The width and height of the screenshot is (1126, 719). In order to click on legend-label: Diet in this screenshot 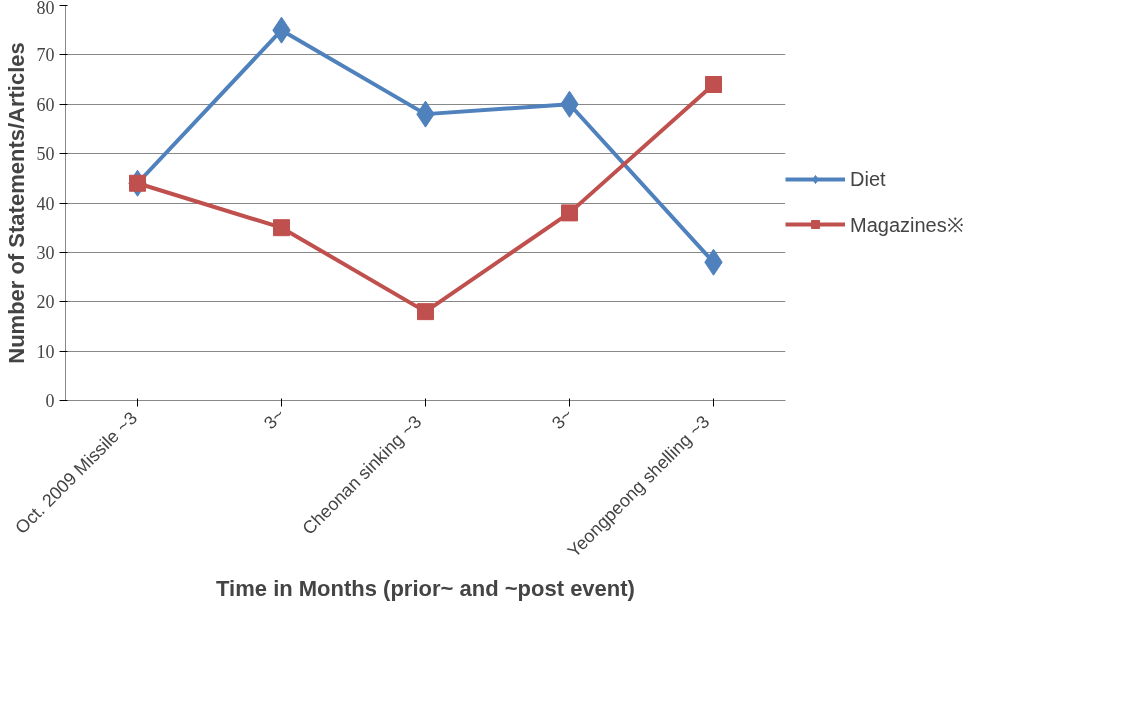, I will do `click(868, 179)`.